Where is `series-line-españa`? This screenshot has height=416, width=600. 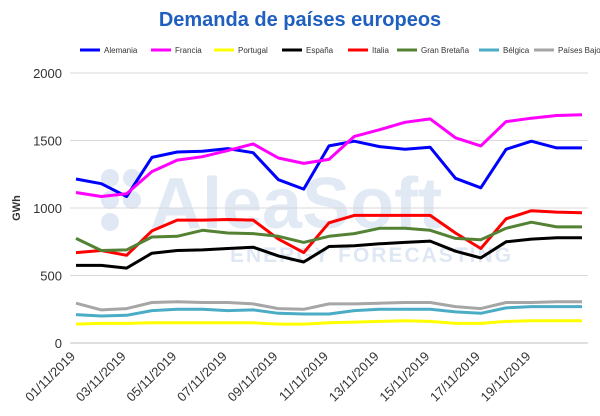
series-line-españa is located at coordinates (329, 253).